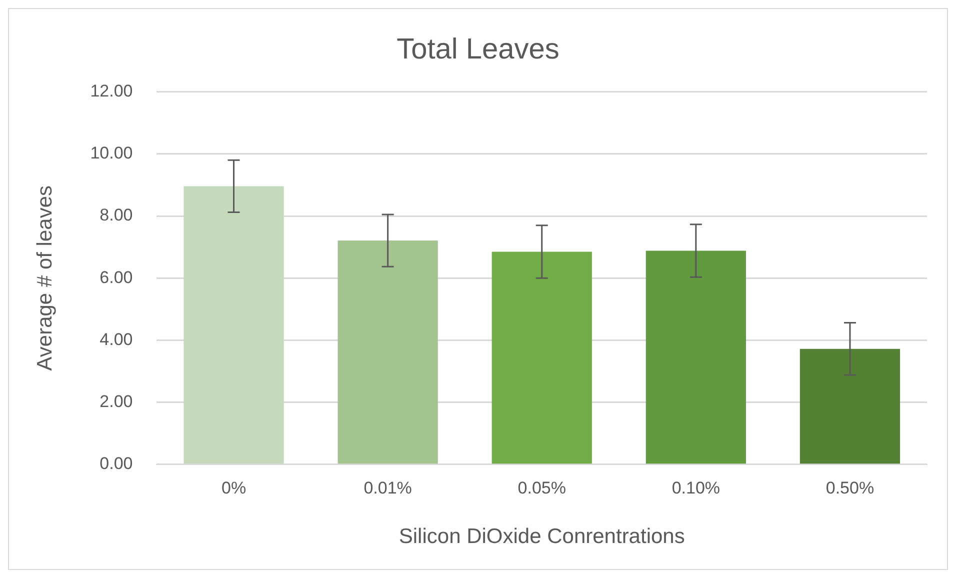 The image size is (958, 580). Describe the element at coordinates (696, 488) in the screenshot. I see `x-tick-label: 0.10%` at that location.